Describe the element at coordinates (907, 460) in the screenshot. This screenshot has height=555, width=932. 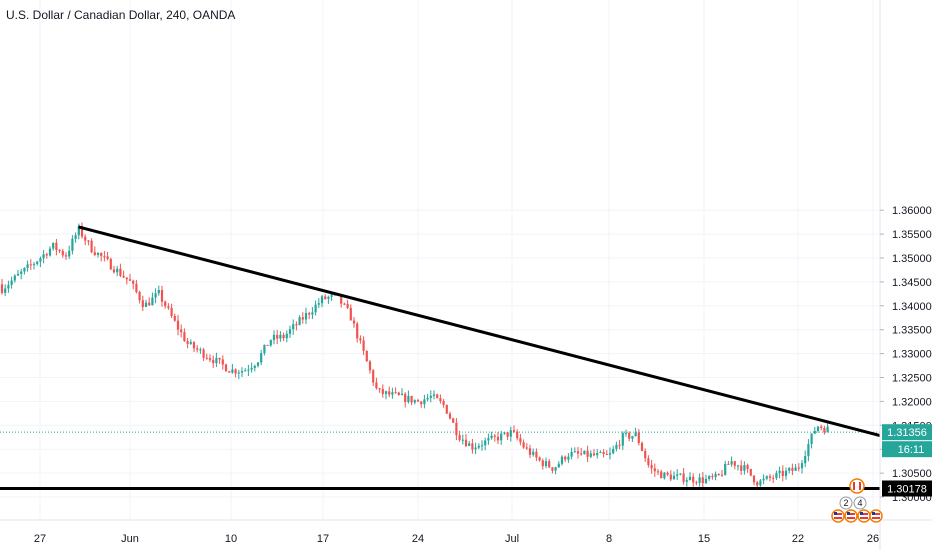
I see `price-badges: 1.31356 16:11 1.30178` at that location.